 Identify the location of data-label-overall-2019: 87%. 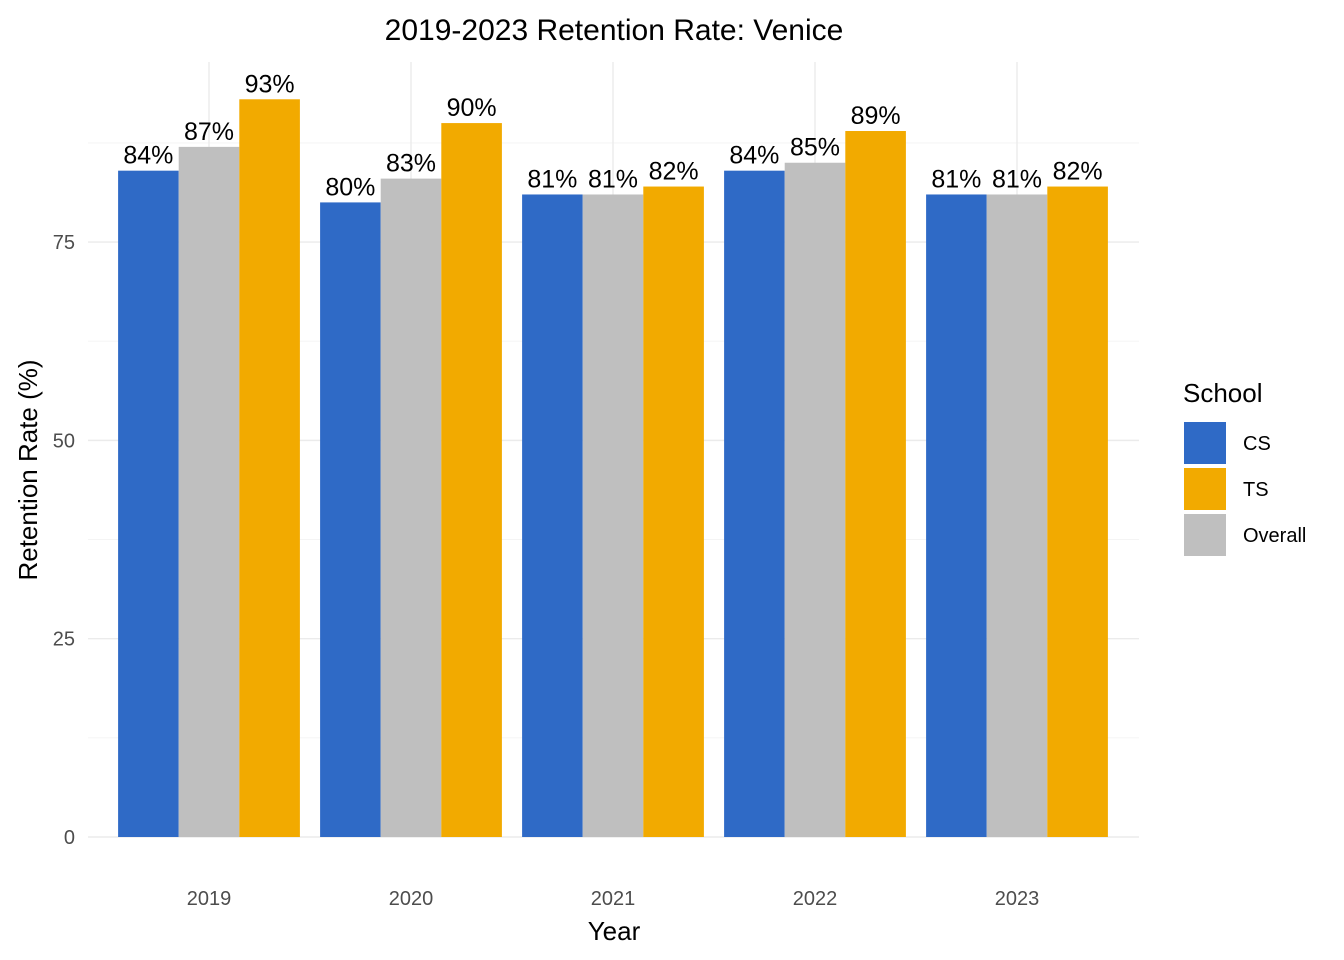
(209, 132).